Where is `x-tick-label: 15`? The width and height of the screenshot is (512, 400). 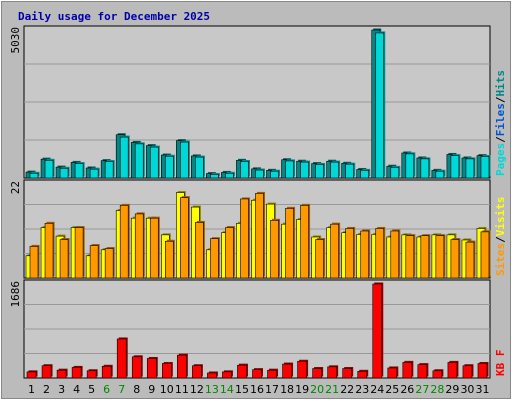 x-tick-label: 15 is located at coordinates (242, 389).